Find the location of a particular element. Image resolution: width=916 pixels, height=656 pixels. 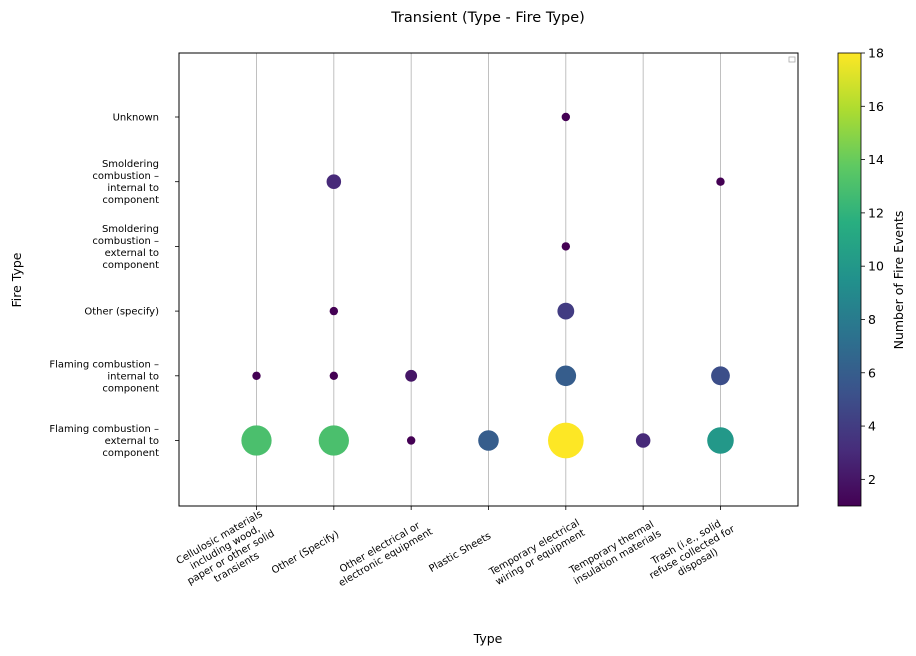

colorbar-tick-label: 8 is located at coordinates (872, 319).